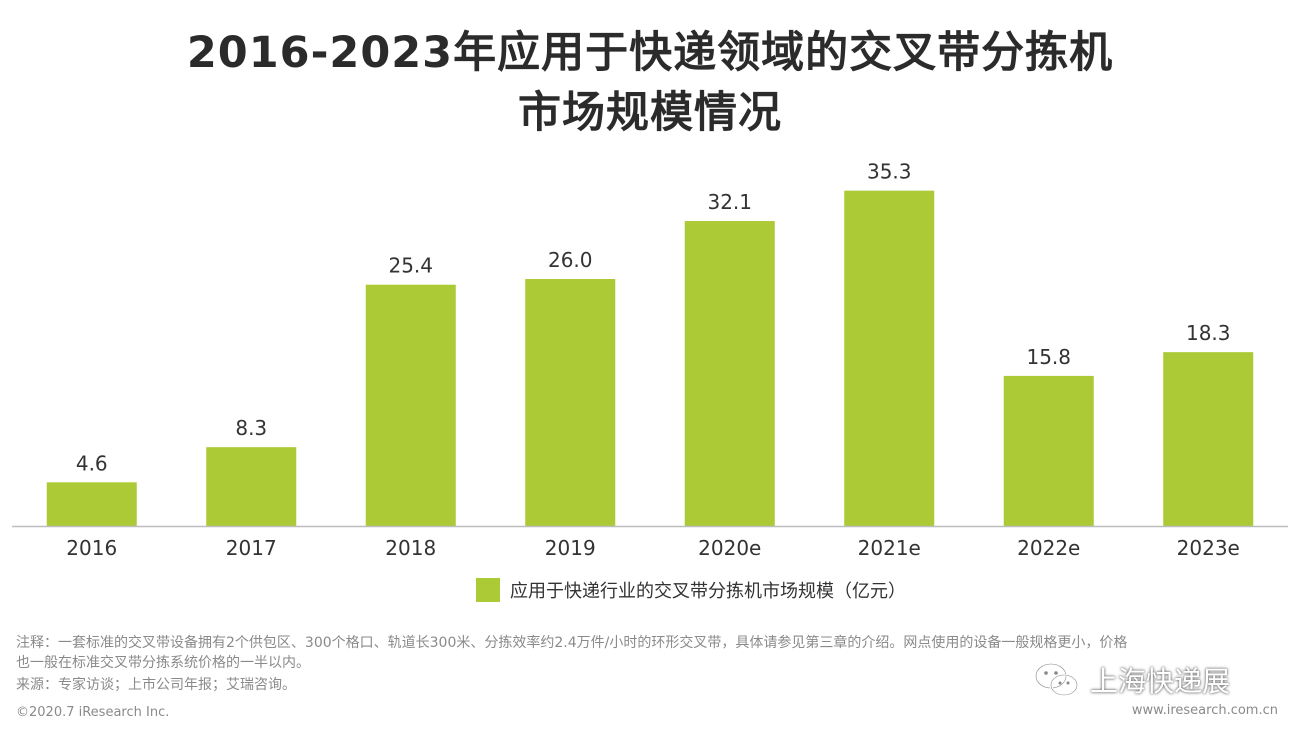 This screenshot has width=1300, height=736. What do you see at coordinates (1056, 679) in the screenshot?
I see `wechat-icon` at bounding box center [1056, 679].